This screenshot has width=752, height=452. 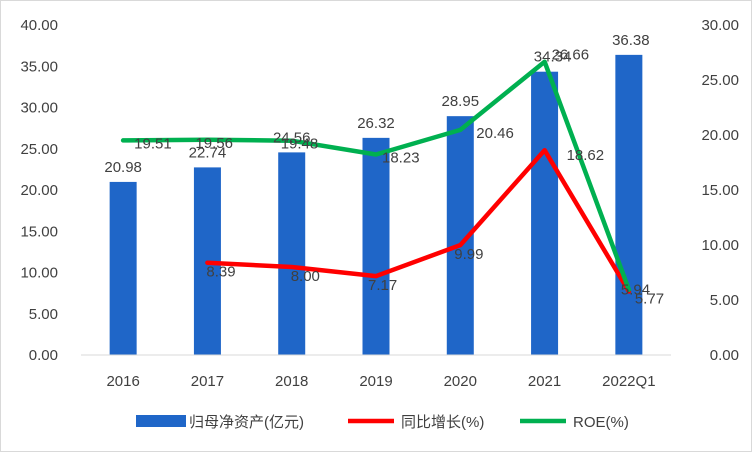 I want to click on x-axis: 2016 2017 2018 2019 2020 2021 2022Q1, so click(x=376, y=372).